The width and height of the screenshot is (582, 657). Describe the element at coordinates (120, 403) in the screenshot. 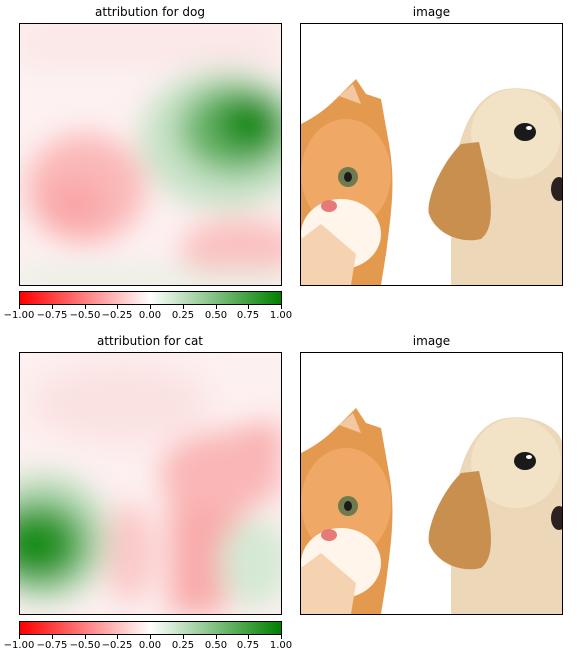

I see `cat-faint-upper` at that location.